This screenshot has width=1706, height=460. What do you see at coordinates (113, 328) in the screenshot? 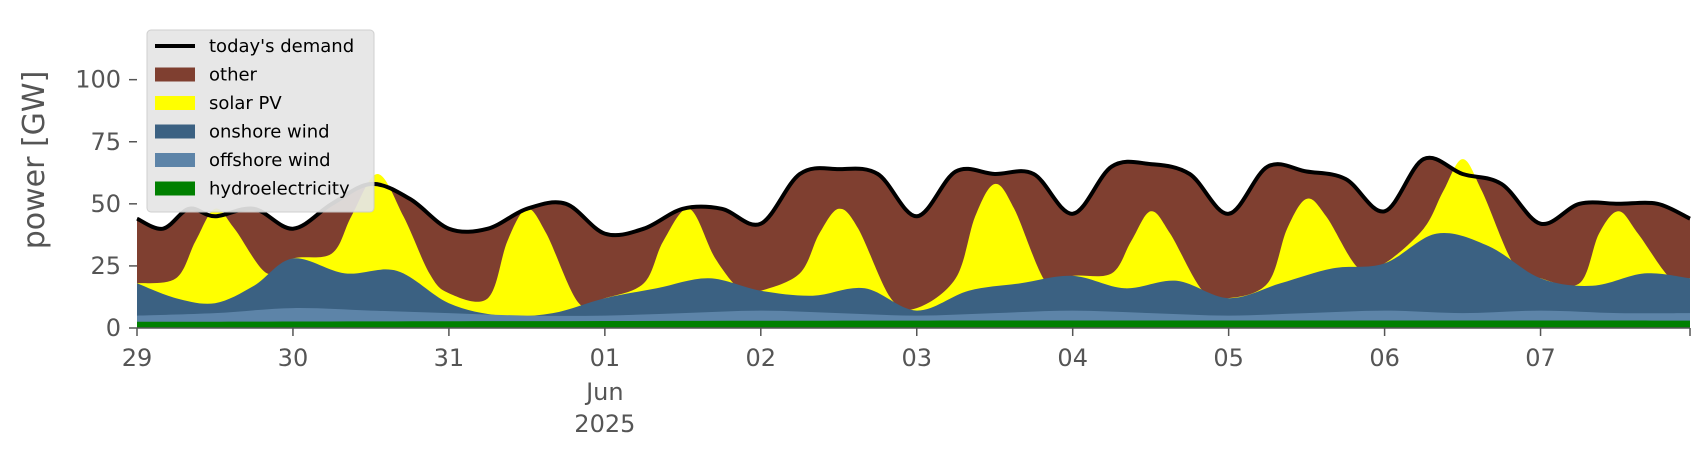
I see `y-tick-label: 0` at bounding box center [113, 328].